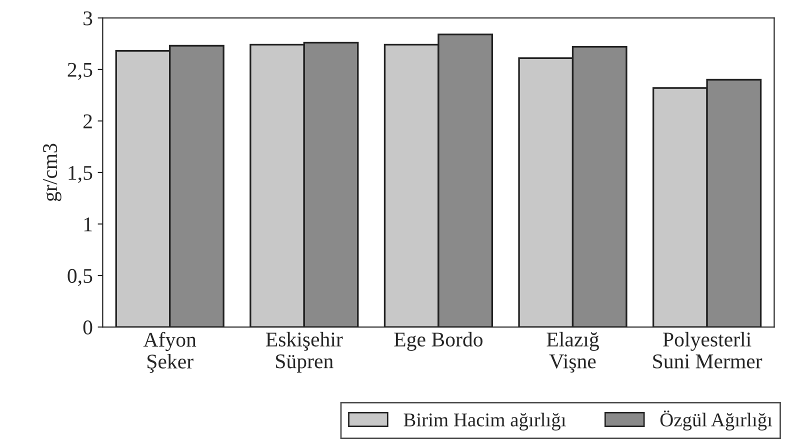 The height and width of the screenshot is (448, 790). What do you see at coordinates (87, 121) in the screenshot?
I see `y-tick-label: 2` at bounding box center [87, 121].